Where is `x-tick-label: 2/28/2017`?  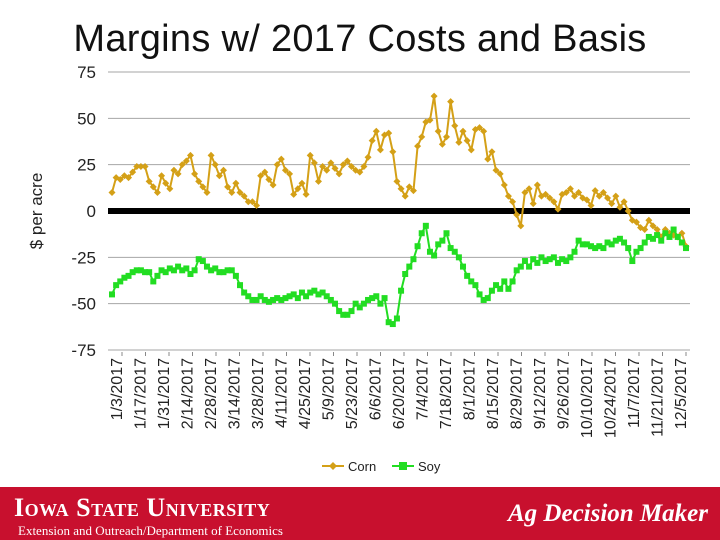 x-tick-label: 2/28/2017 is located at coordinates (211, 393).